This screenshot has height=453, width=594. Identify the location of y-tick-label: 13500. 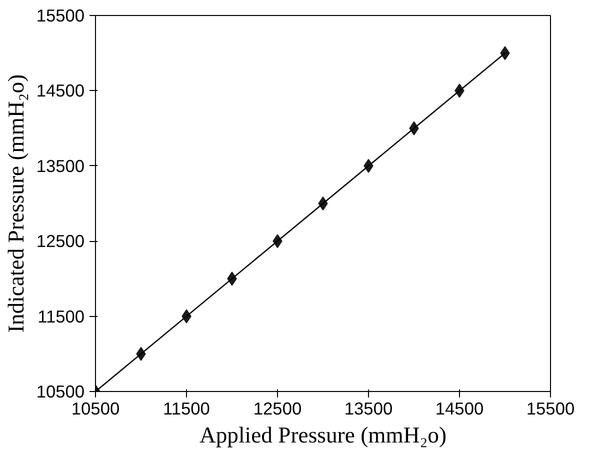
(60, 166).